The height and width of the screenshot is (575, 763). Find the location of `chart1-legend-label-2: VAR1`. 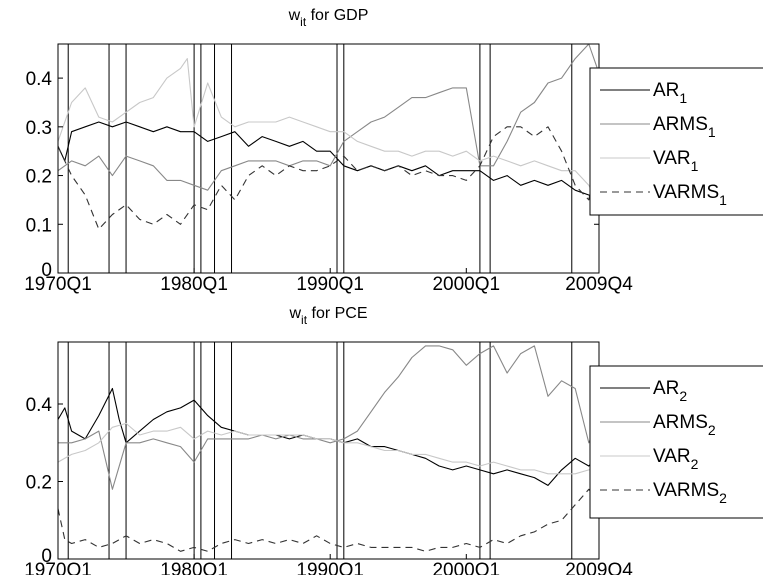

chart1-legend-label-2: VAR1 is located at coordinates (676, 161).